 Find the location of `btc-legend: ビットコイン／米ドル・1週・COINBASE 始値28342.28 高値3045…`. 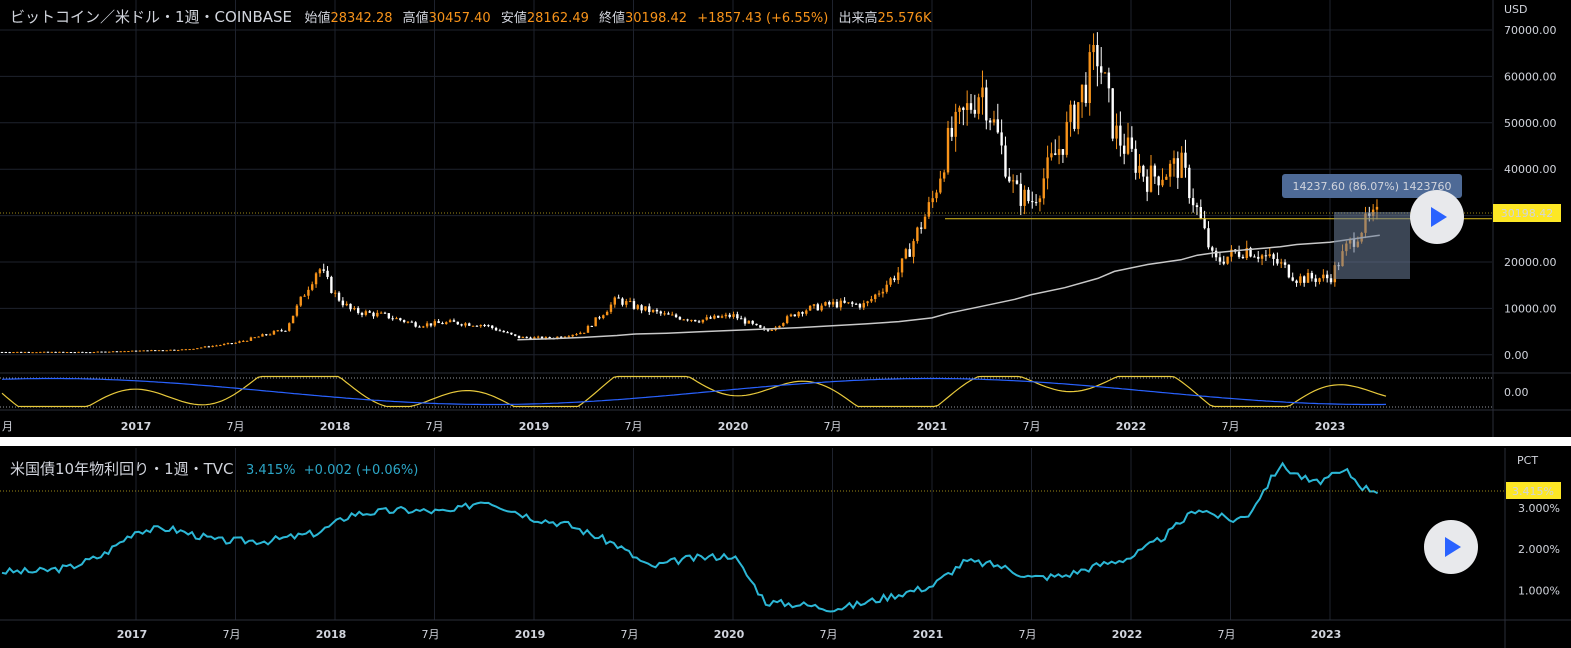

btc-legend: ビットコイン／米ドル・1週・COINBASE 始値28342.28 高値3045… is located at coordinates (473, 16).